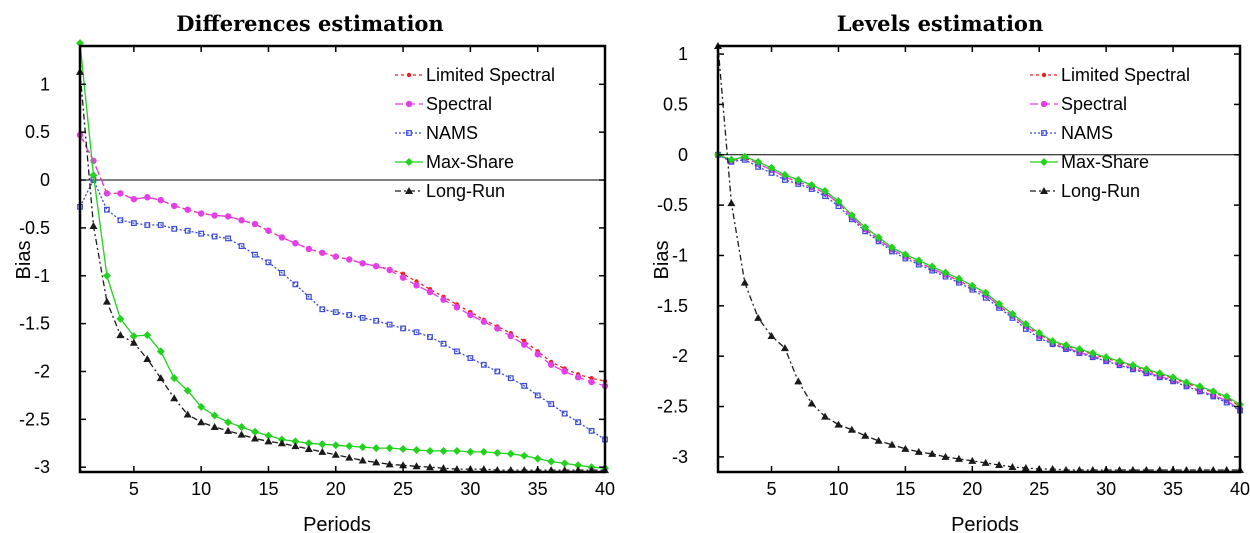 The height and width of the screenshot is (533, 1250). Describe the element at coordinates (37, 132) in the screenshot. I see `y-tick-label: 0.5` at that location.